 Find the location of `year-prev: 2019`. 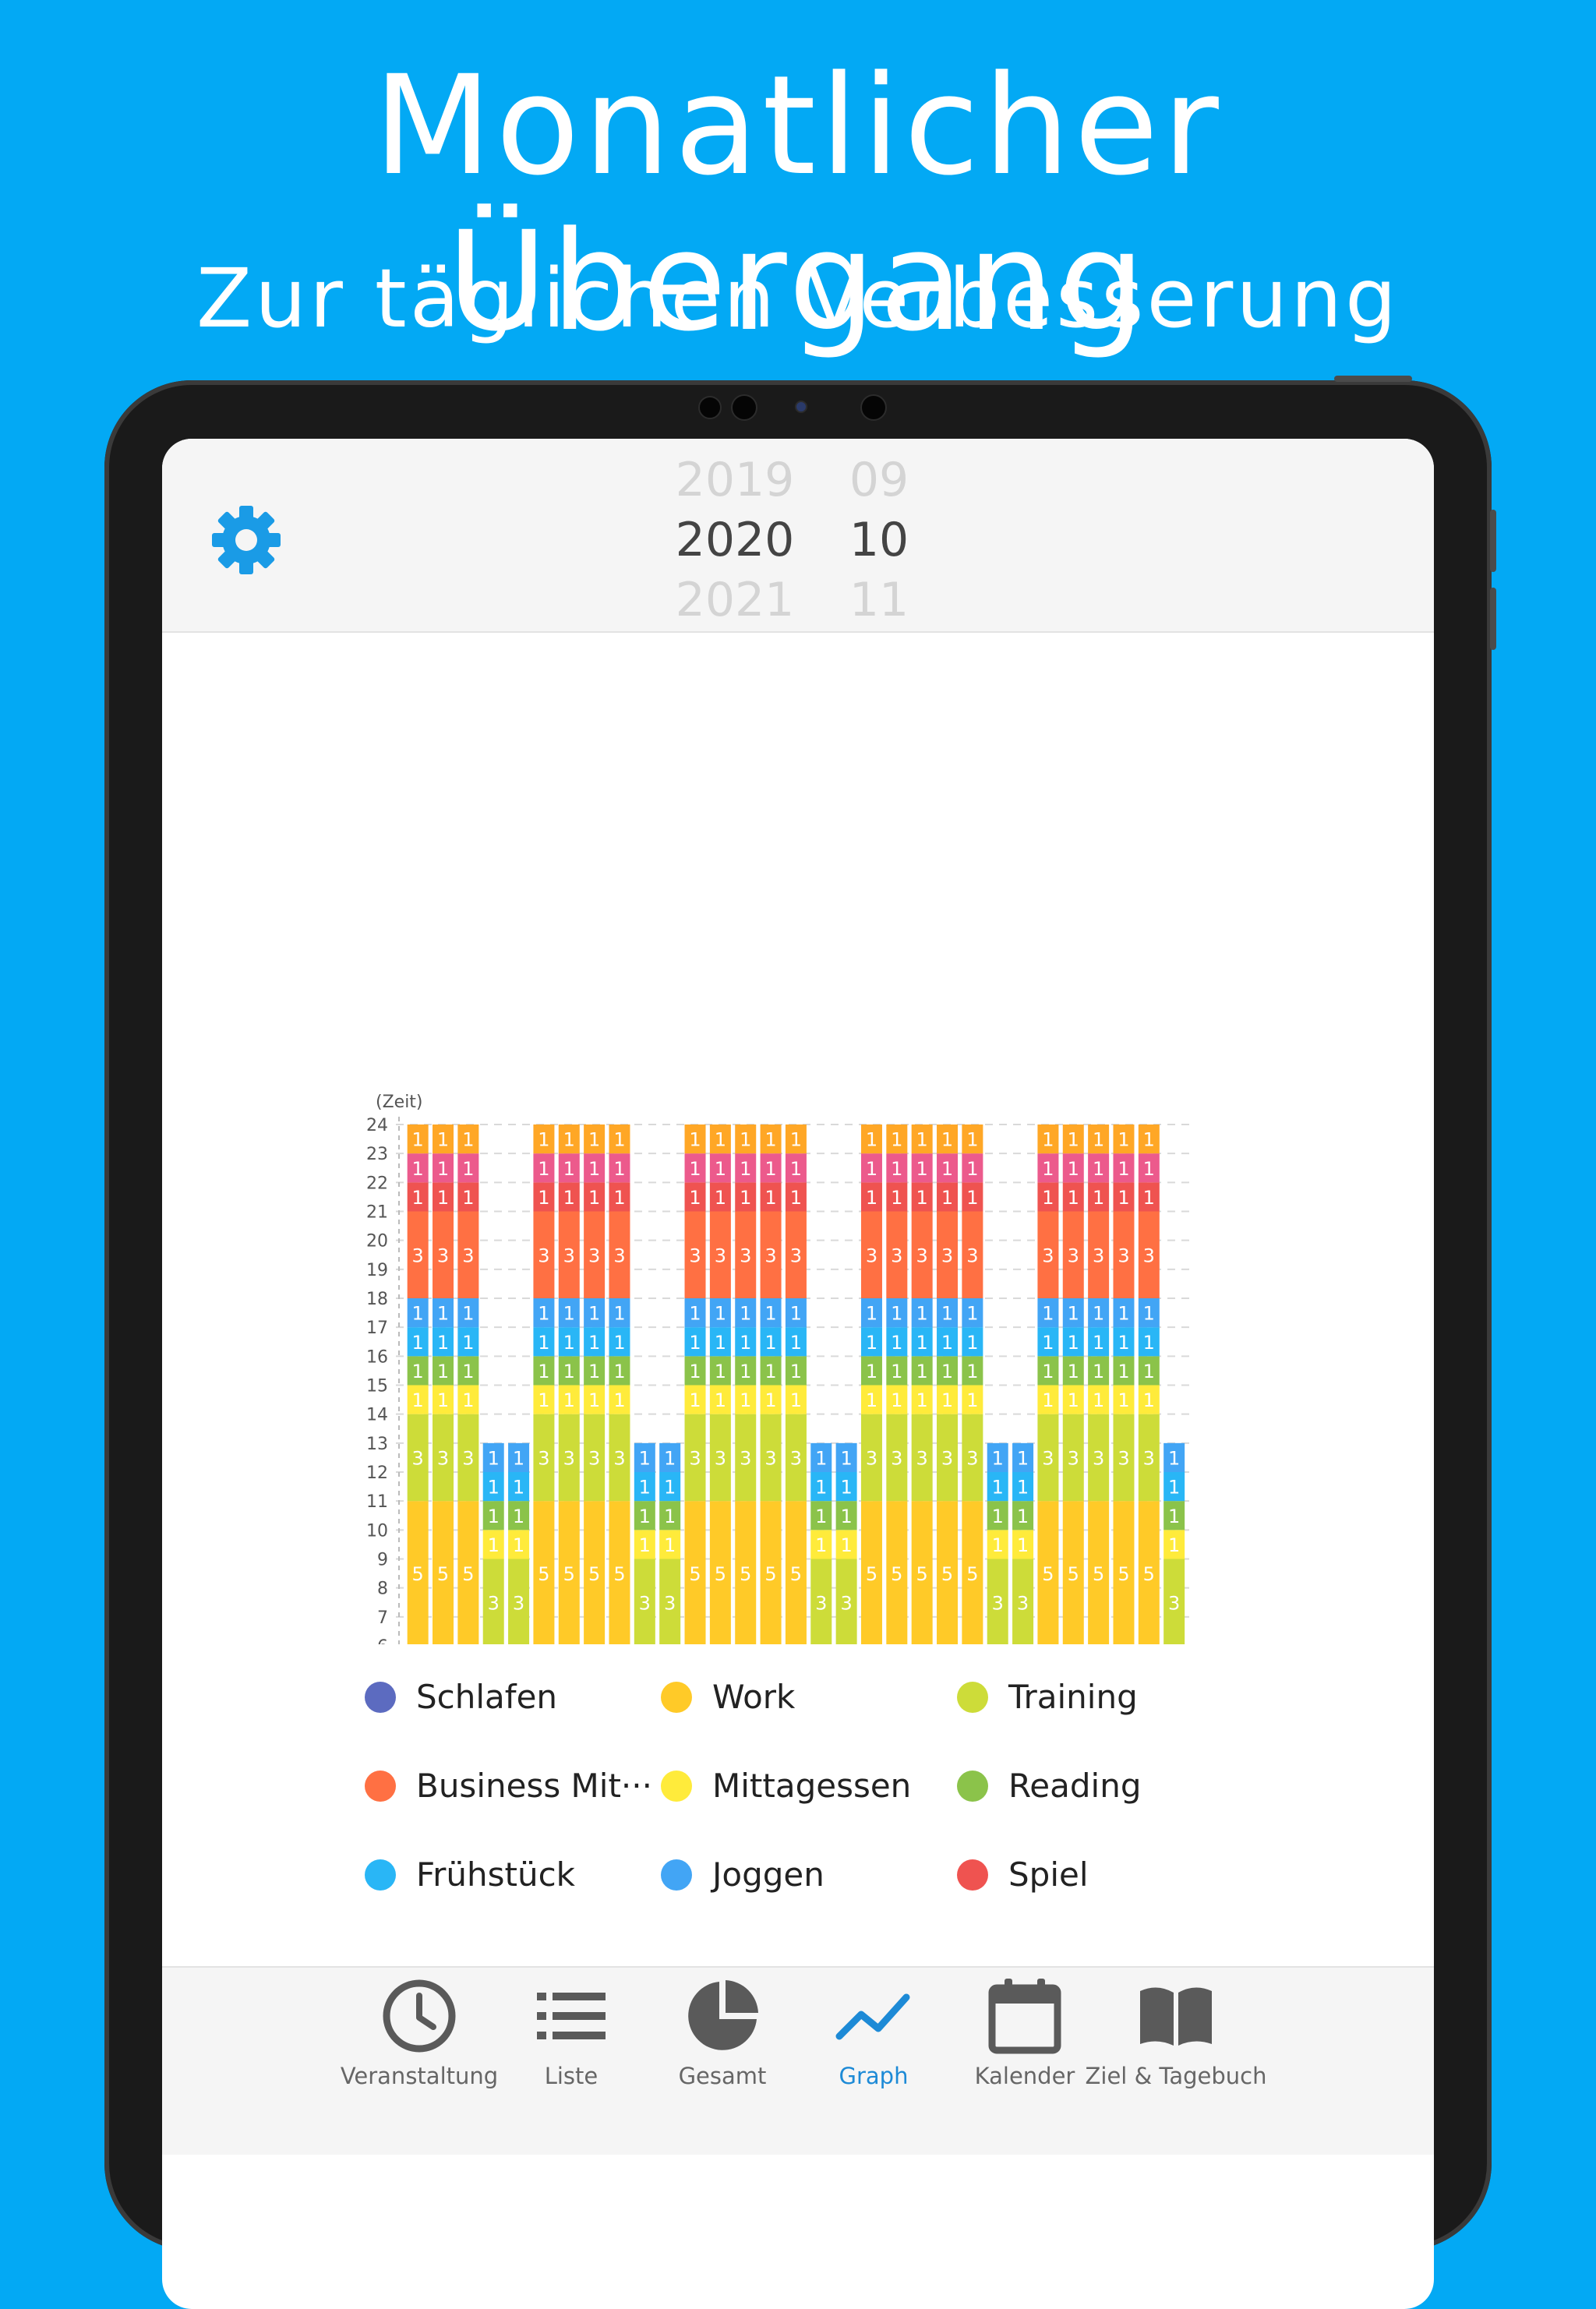

year-prev: 2019 is located at coordinates (735, 480).